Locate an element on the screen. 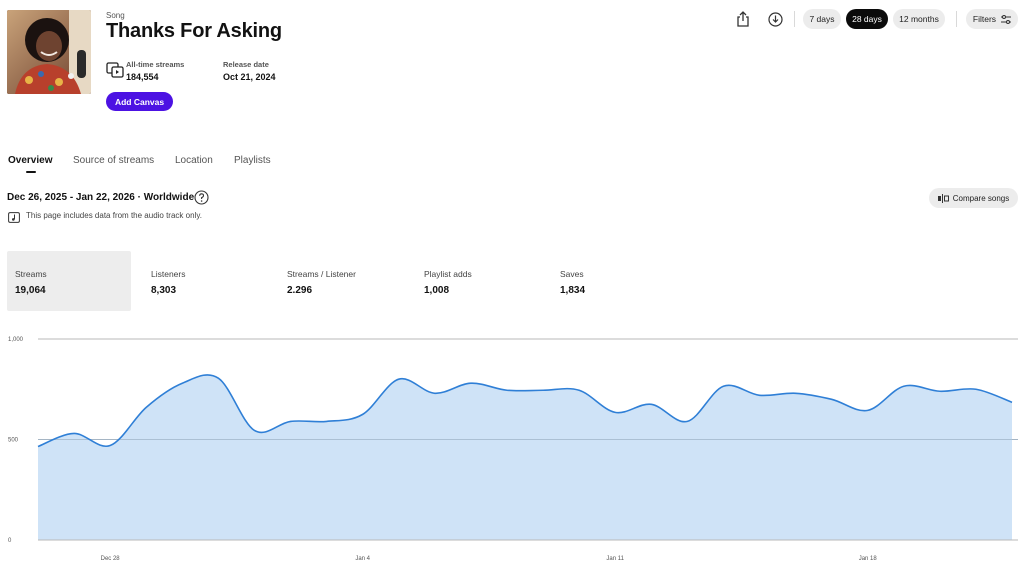 The height and width of the screenshot is (582, 1024). x-tick-label: Jan 4 is located at coordinates (362, 559).